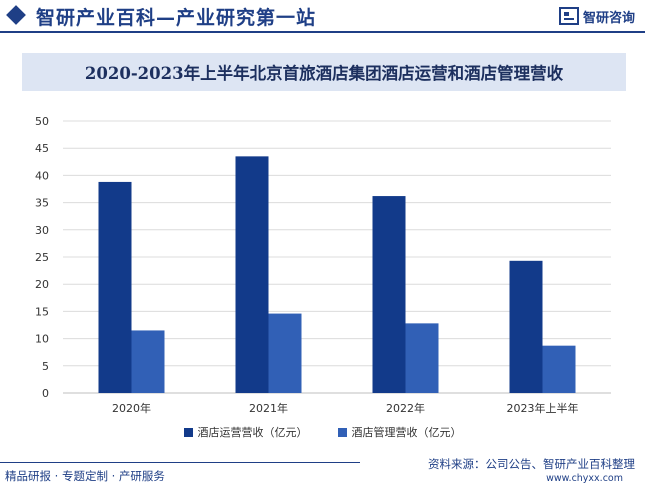  What do you see at coordinates (322, 32) in the screenshot?
I see `header-divider` at bounding box center [322, 32].